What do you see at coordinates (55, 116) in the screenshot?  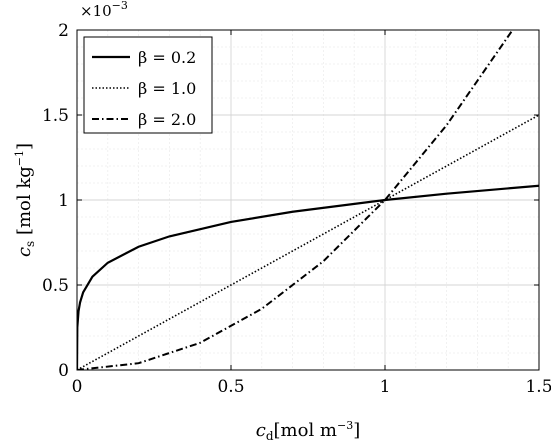 I see `y-tick-label: 1.5` at bounding box center [55, 116].